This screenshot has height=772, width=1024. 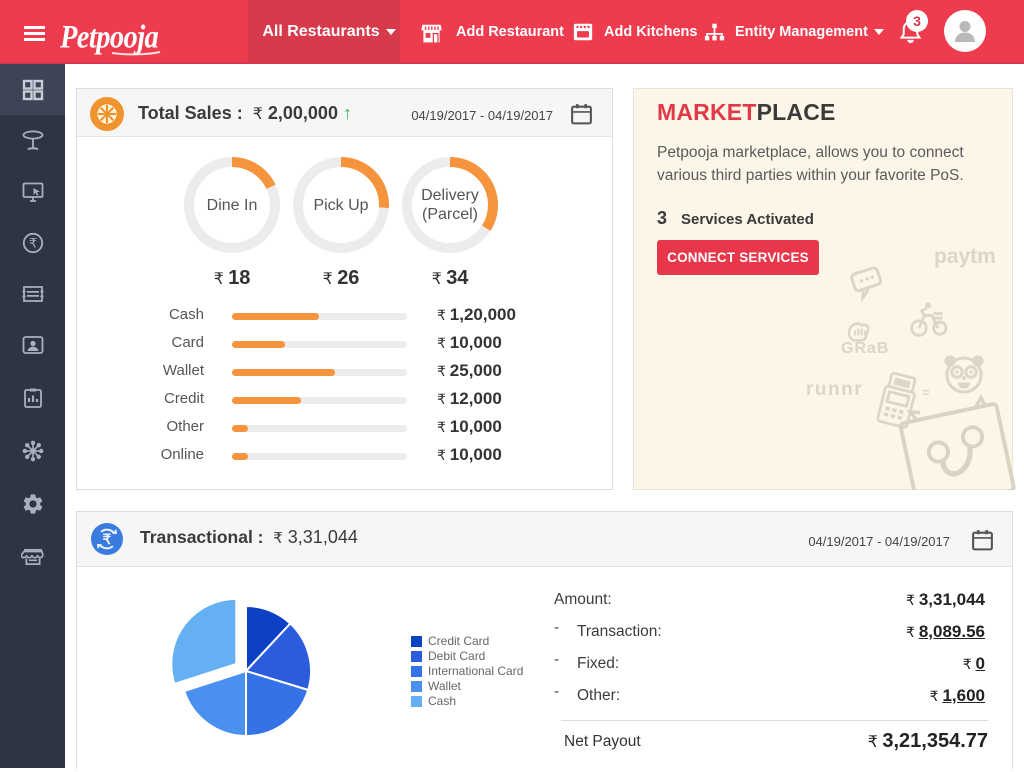 What do you see at coordinates (109, 37) in the screenshot?
I see `svg-text: Petpooja` at bounding box center [109, 37].